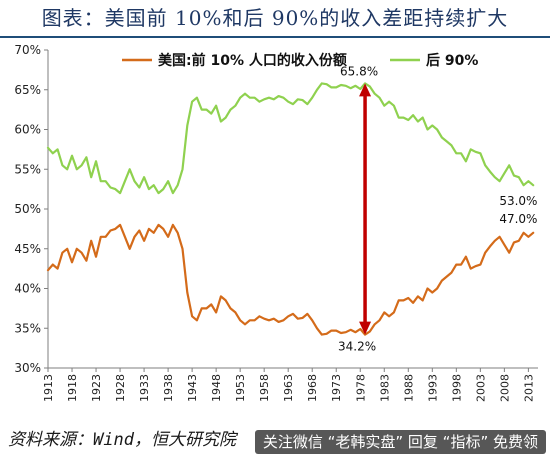  I want to click on chart-title: 图表：美国前 10%和后 90%的收入差距持续扩大, so click(275, 18).